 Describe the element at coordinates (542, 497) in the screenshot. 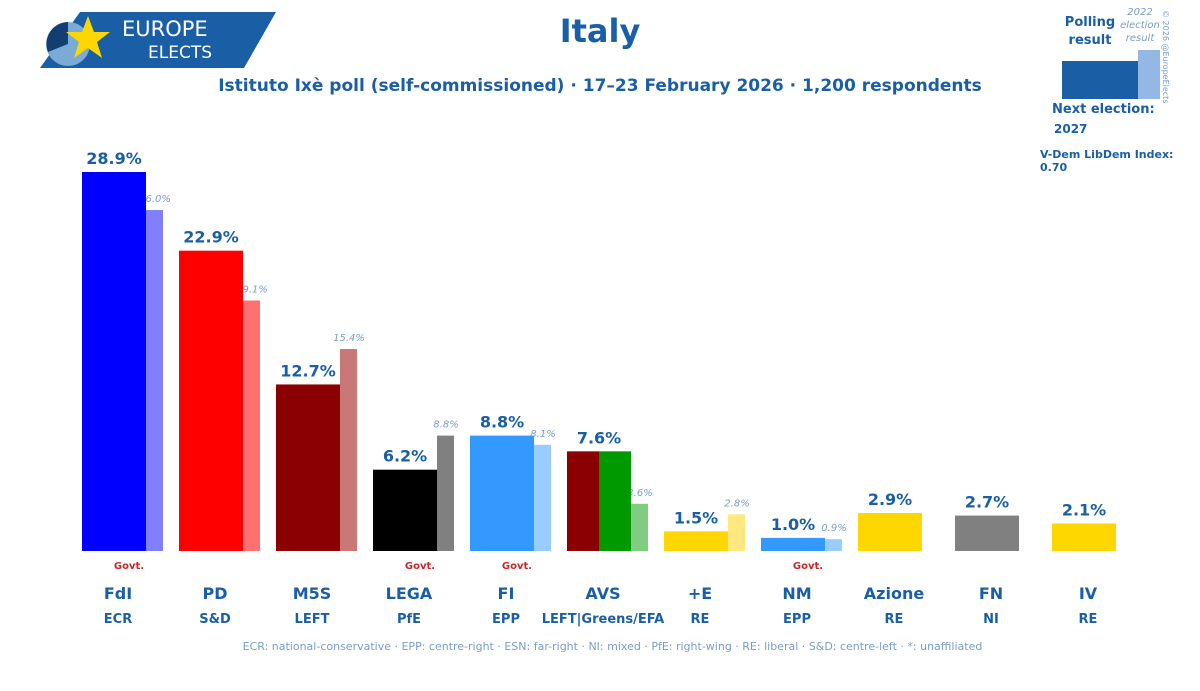

I see `prev-bar-fi` at that location.